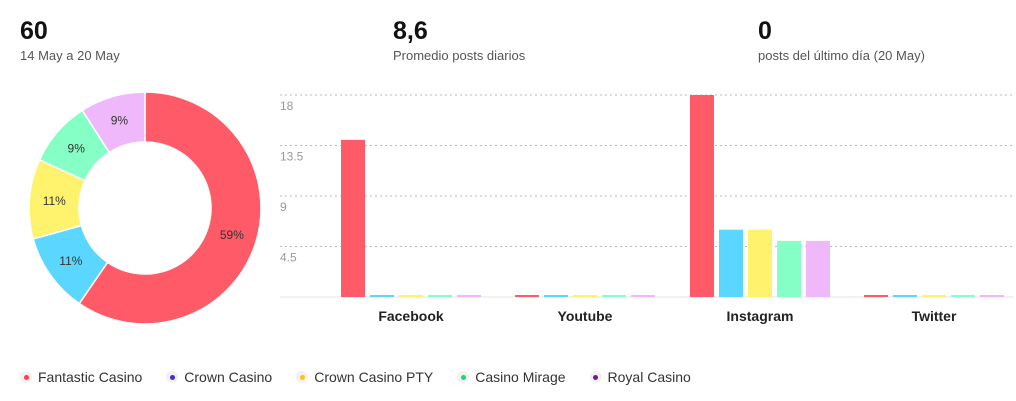  I want to click on donut-chart: 59% 11% 11% 9% 9%, so click(145, 208).